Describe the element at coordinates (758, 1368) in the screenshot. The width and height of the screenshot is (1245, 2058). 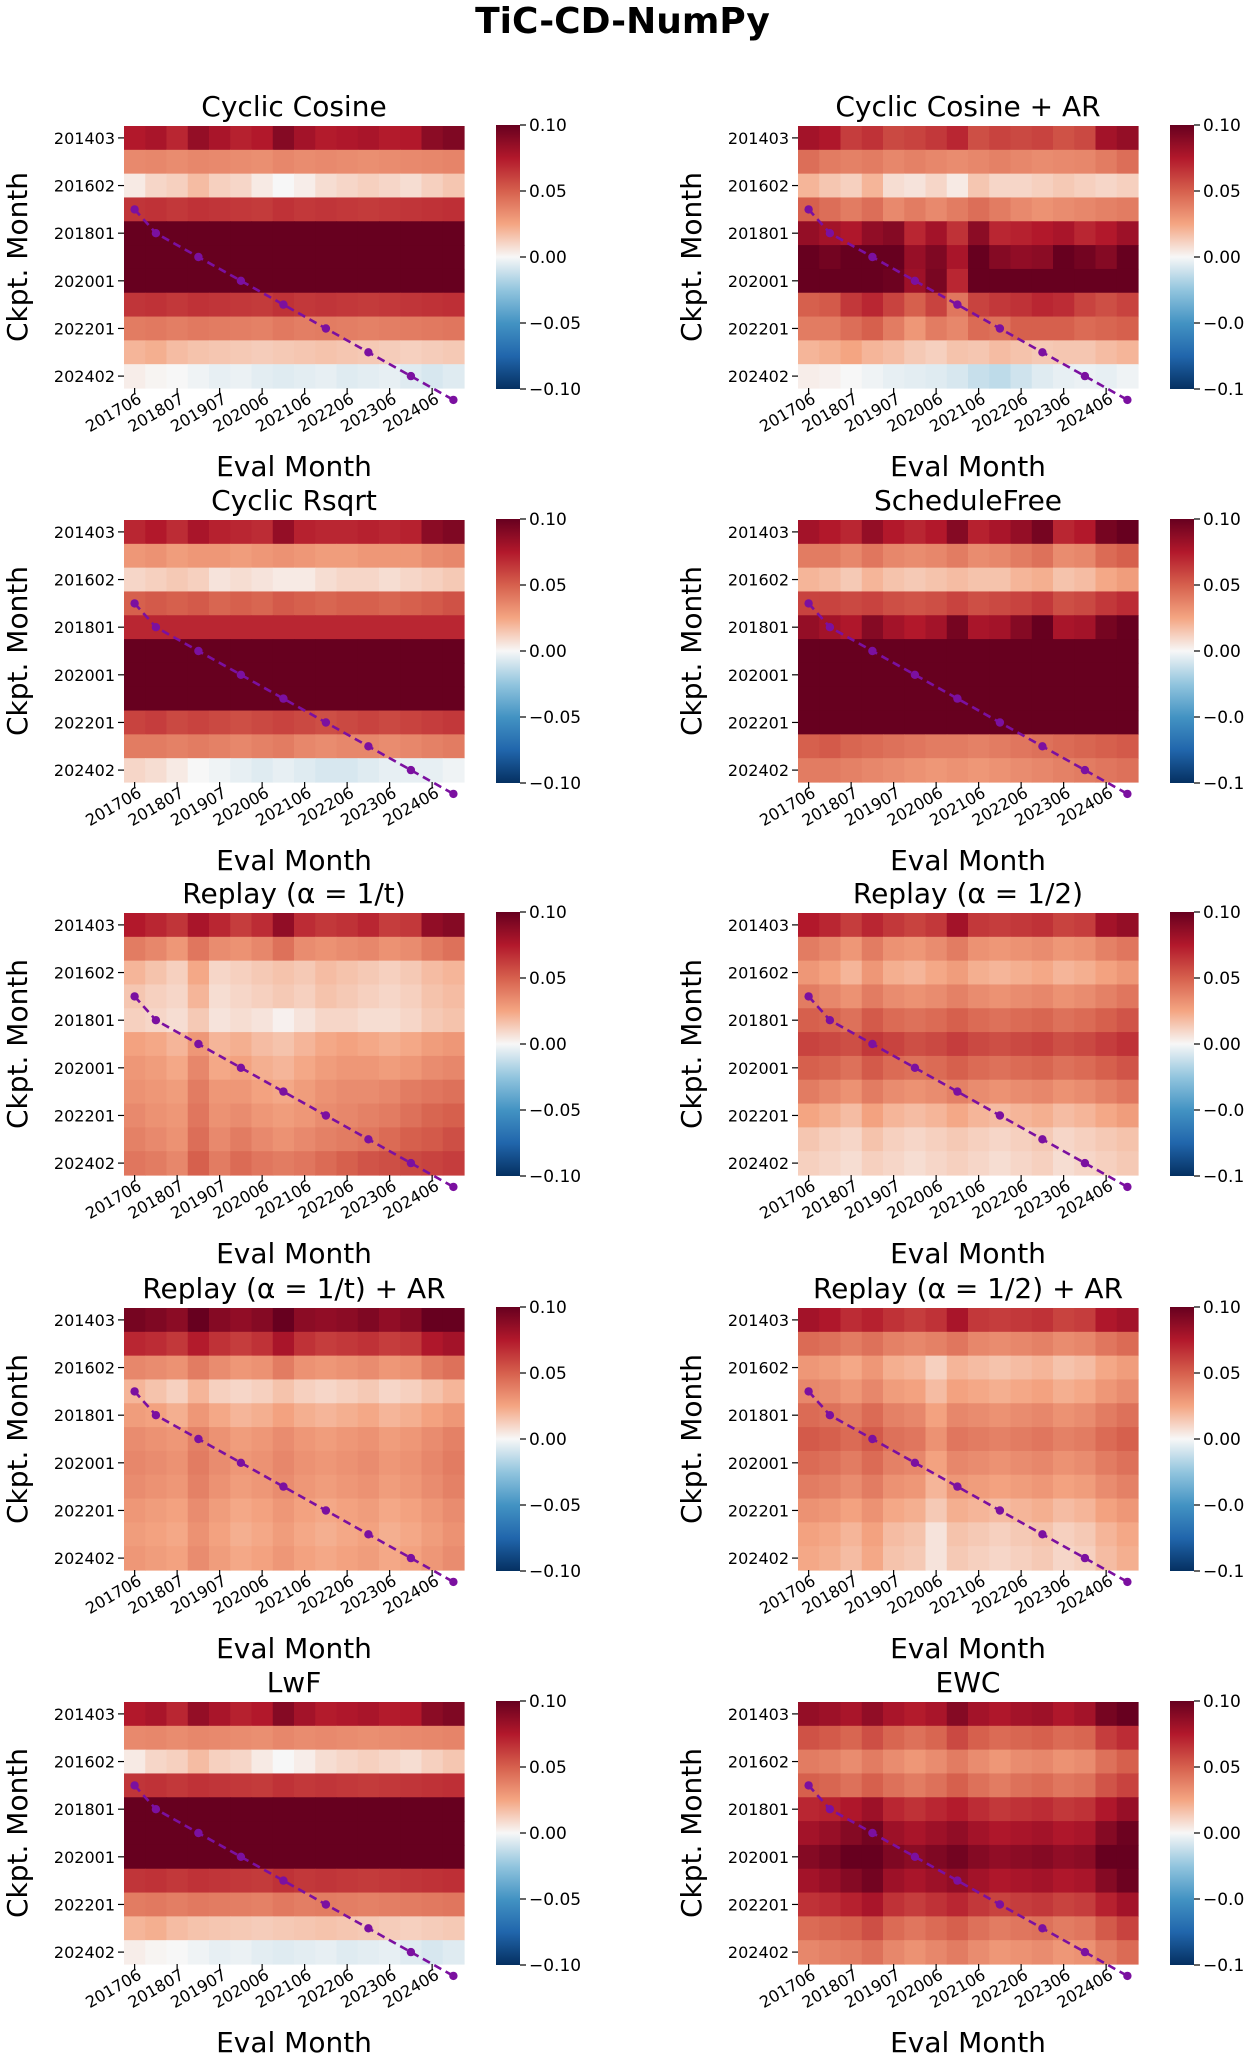
I see `y-tick-label: 201602` at that location.